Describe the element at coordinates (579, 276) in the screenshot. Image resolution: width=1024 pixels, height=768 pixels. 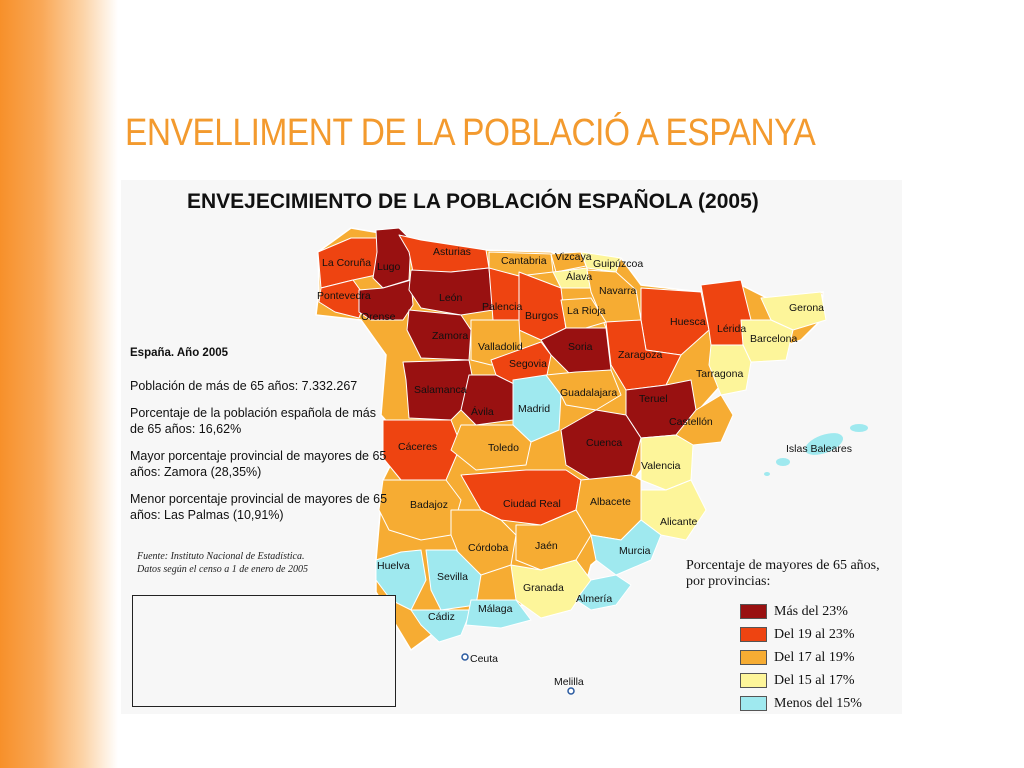
I see `province-label: Álava` at that location.